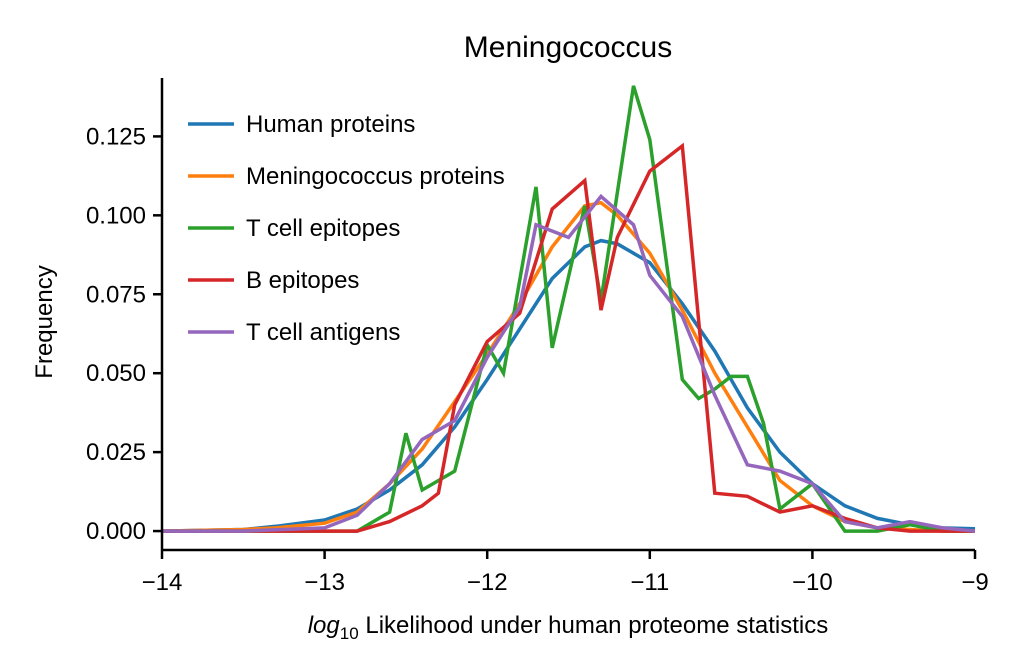  I want to click on y-tick-label: 0.050, so click(116, 373).